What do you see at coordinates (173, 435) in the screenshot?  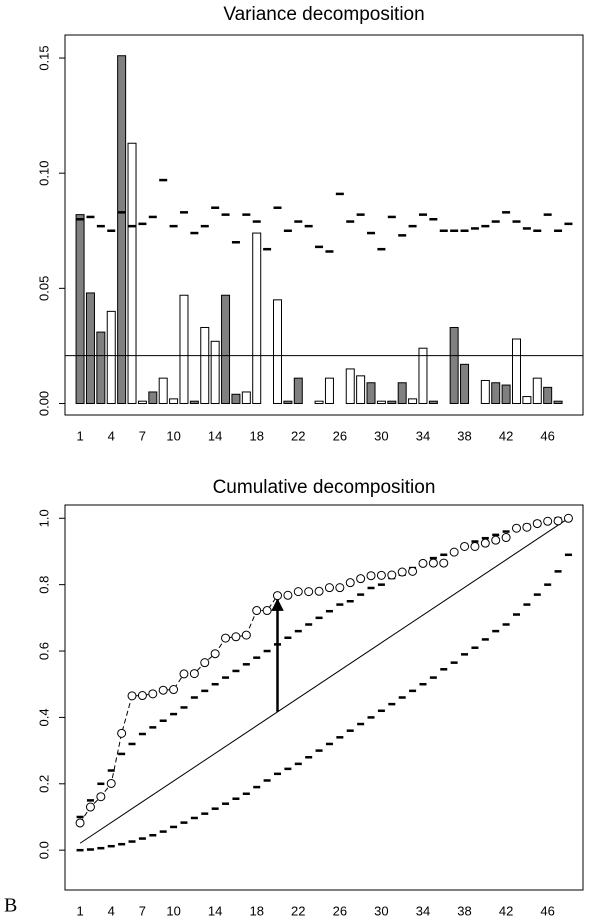 I see `x-tick-label: 10` at bounding box center [173, 435].